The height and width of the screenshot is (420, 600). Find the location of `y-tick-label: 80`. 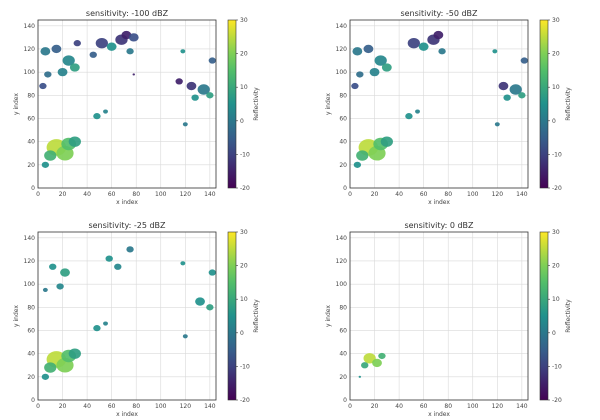

y-tick-label: 80 is located at coordinates (31, 95).